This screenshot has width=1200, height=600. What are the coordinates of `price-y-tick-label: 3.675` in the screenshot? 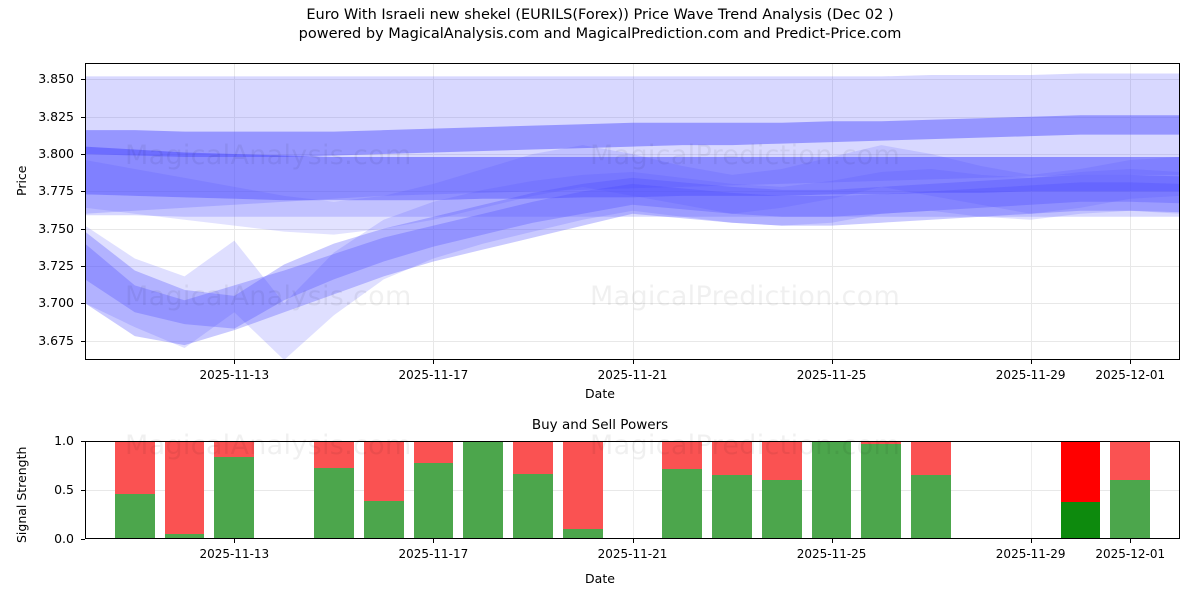 It's located at (56, 340).